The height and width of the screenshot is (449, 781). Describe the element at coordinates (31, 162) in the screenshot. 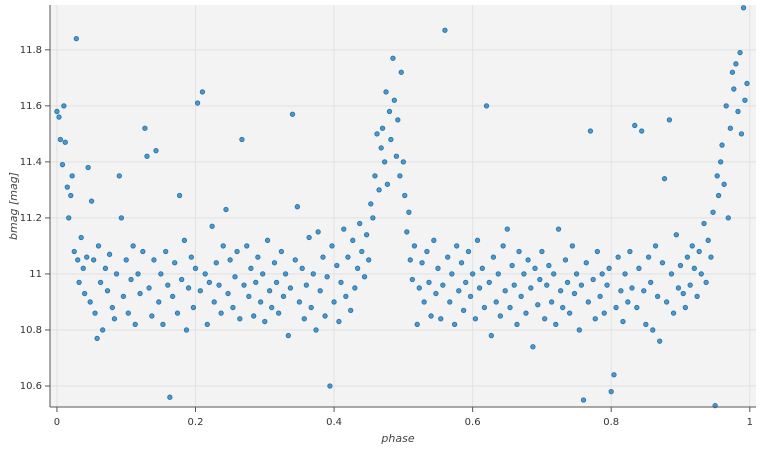

I see `y-tick-label: 11.4` at that location.